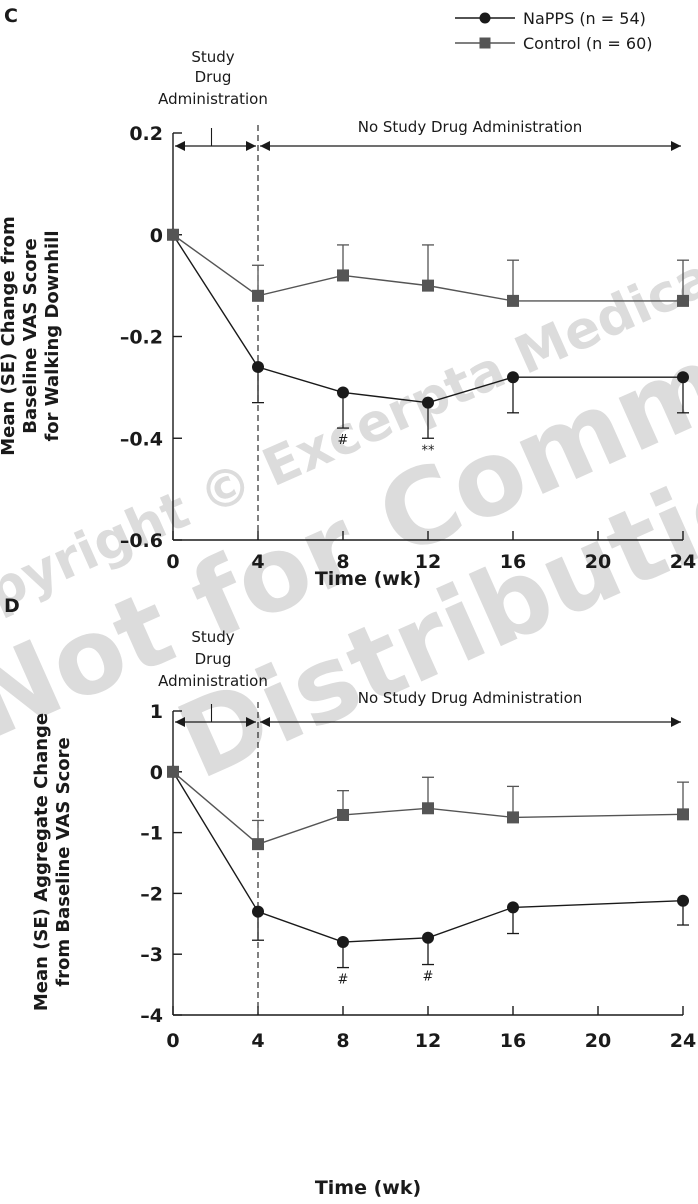 This screenshot has height=1204, width=698. Describe the element at coordinates (428, 562) in the screenshot. I see `panel-c-xtick-label-3: 12` at that location.